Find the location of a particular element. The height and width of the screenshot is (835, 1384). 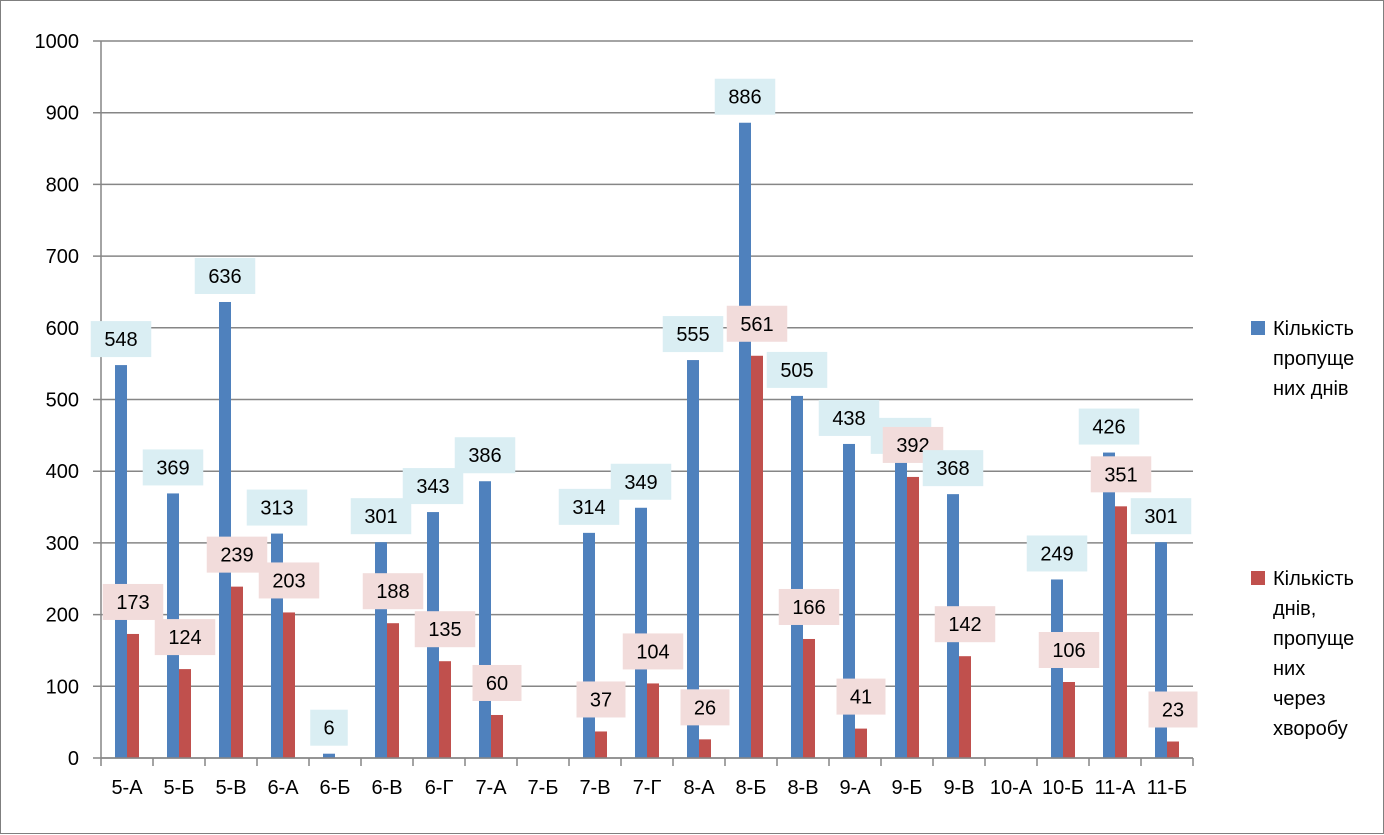

data-label: 37 is located at coordinates (601, 700).